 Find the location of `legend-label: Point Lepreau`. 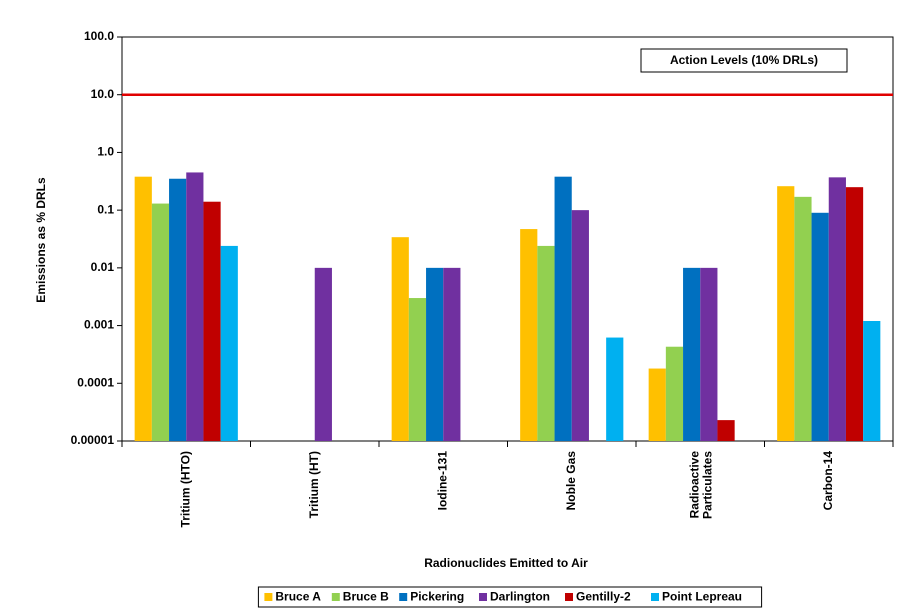

legend-label: Point Lepreau is located at coordinates (702, 597).